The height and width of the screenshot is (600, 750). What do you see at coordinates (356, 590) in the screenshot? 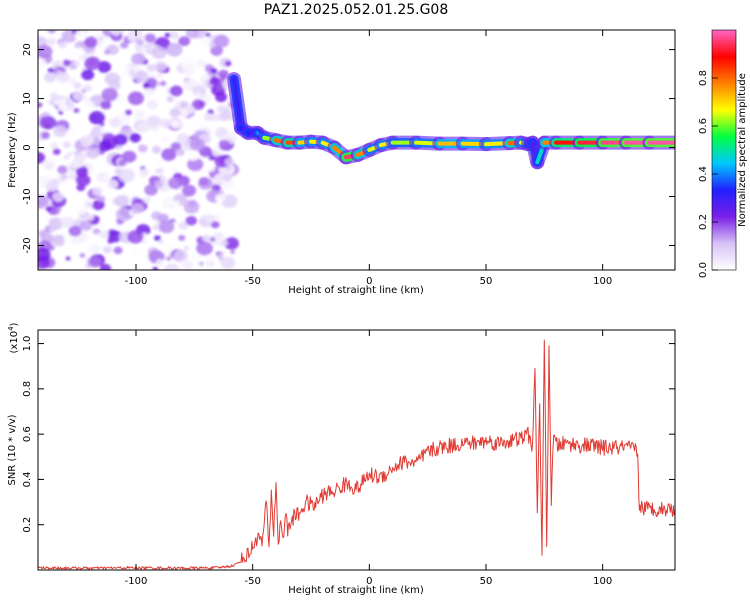
I see `snr-x-label: Height of straight line (km)` at bounding box center [356, 590].